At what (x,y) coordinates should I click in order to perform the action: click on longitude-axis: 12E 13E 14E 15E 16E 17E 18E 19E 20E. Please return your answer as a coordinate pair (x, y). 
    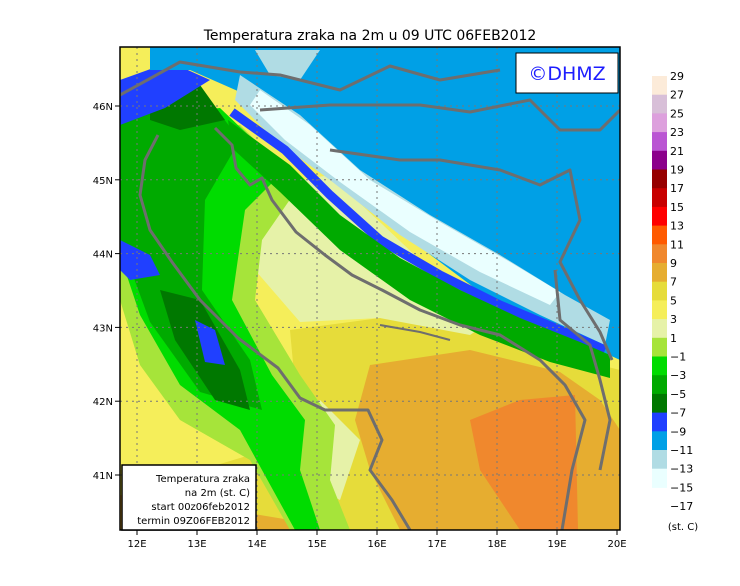
    Looking at the image, I should click on (377, 540).